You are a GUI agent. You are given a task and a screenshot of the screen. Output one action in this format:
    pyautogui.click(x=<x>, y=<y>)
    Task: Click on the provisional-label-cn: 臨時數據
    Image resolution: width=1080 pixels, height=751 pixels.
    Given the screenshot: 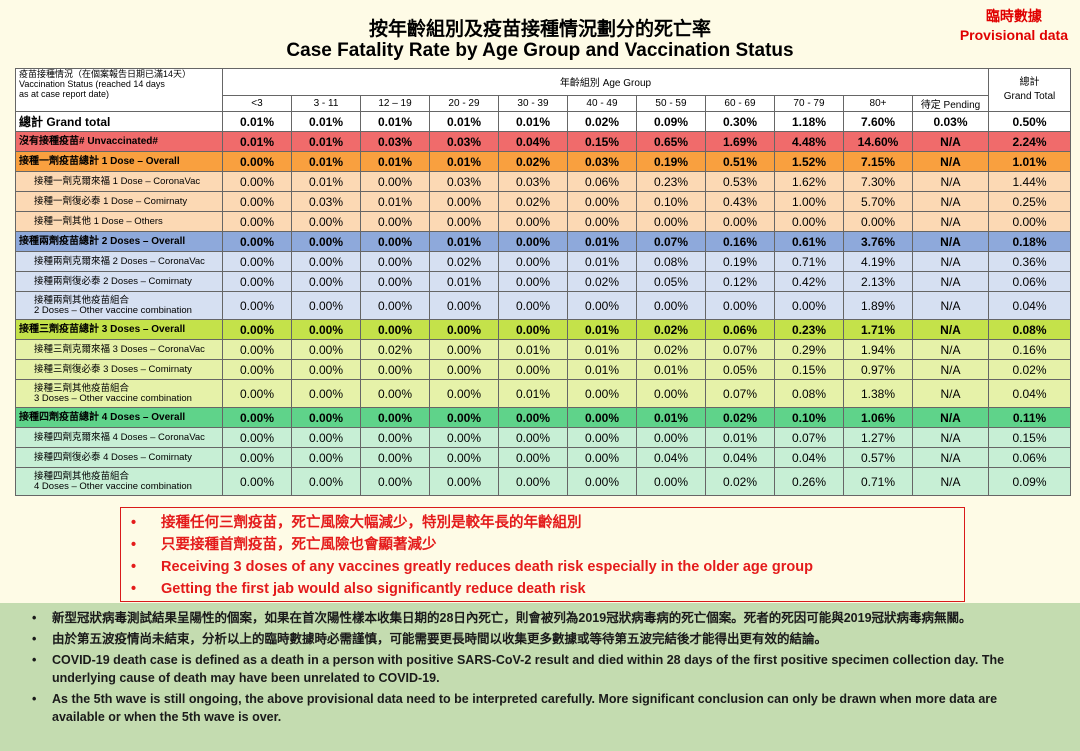 What is the action you would take?
    pyautogui.click(x=1013, y=16)
    